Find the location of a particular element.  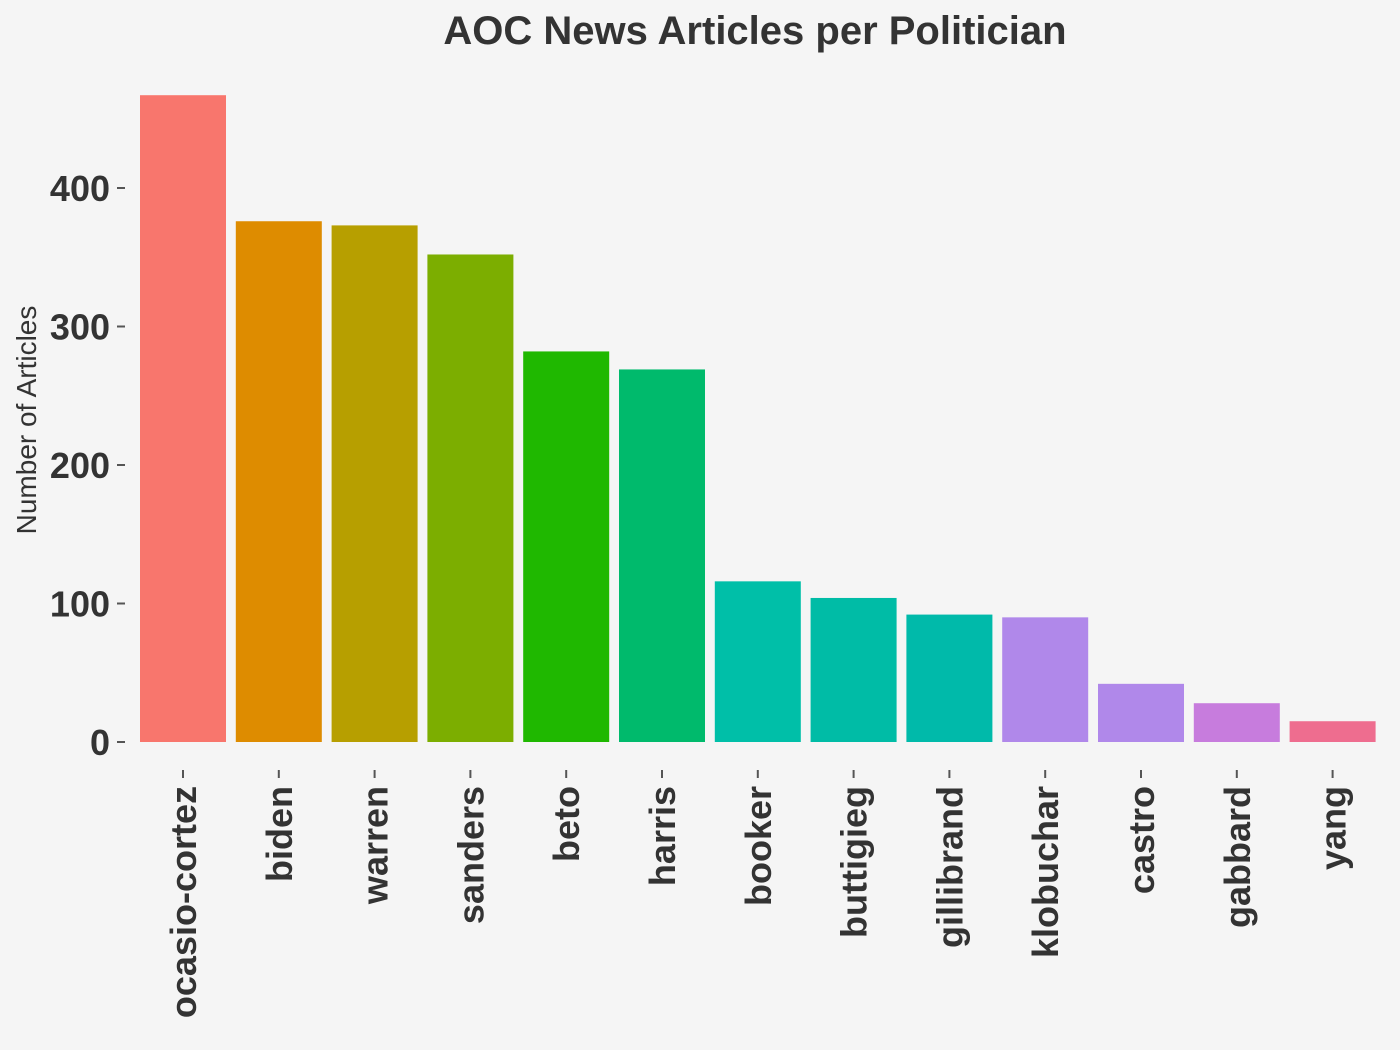

x-tick-label: buttigieg is located at coordinates (854, 862).